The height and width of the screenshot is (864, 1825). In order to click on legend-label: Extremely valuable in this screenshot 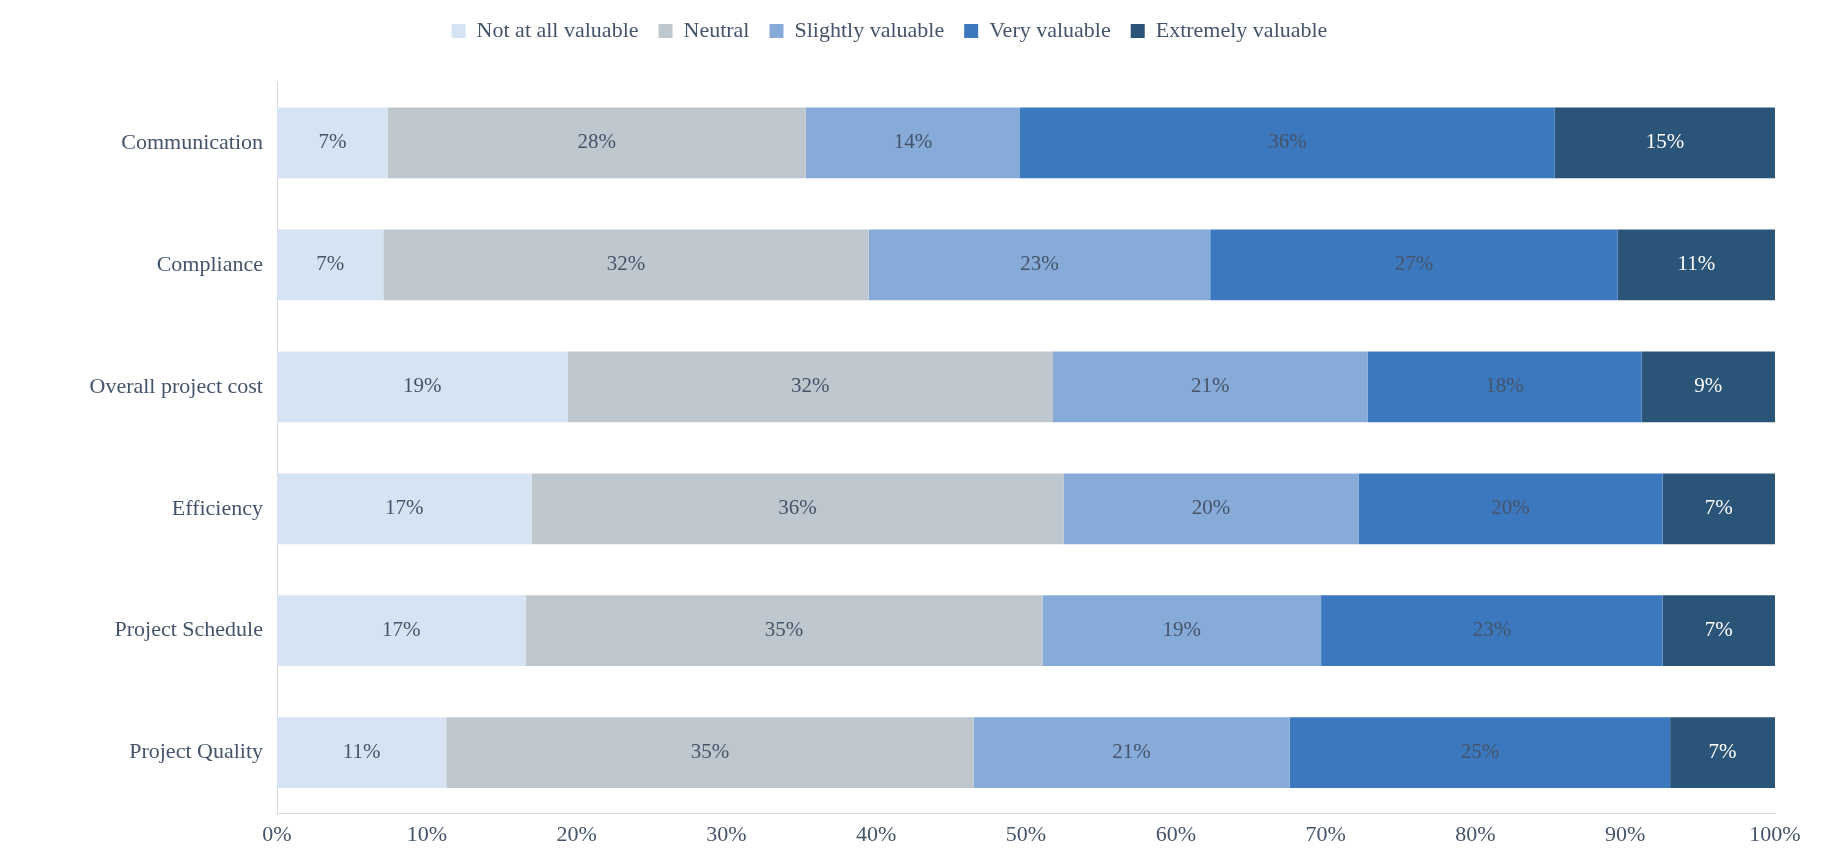, I will do `click(1241, 29)`.